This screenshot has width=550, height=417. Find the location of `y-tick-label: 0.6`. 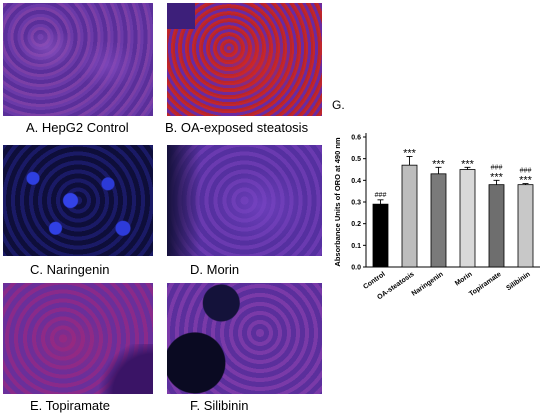

y-tick-label: 0.6 is located at coordinates (356, 138).